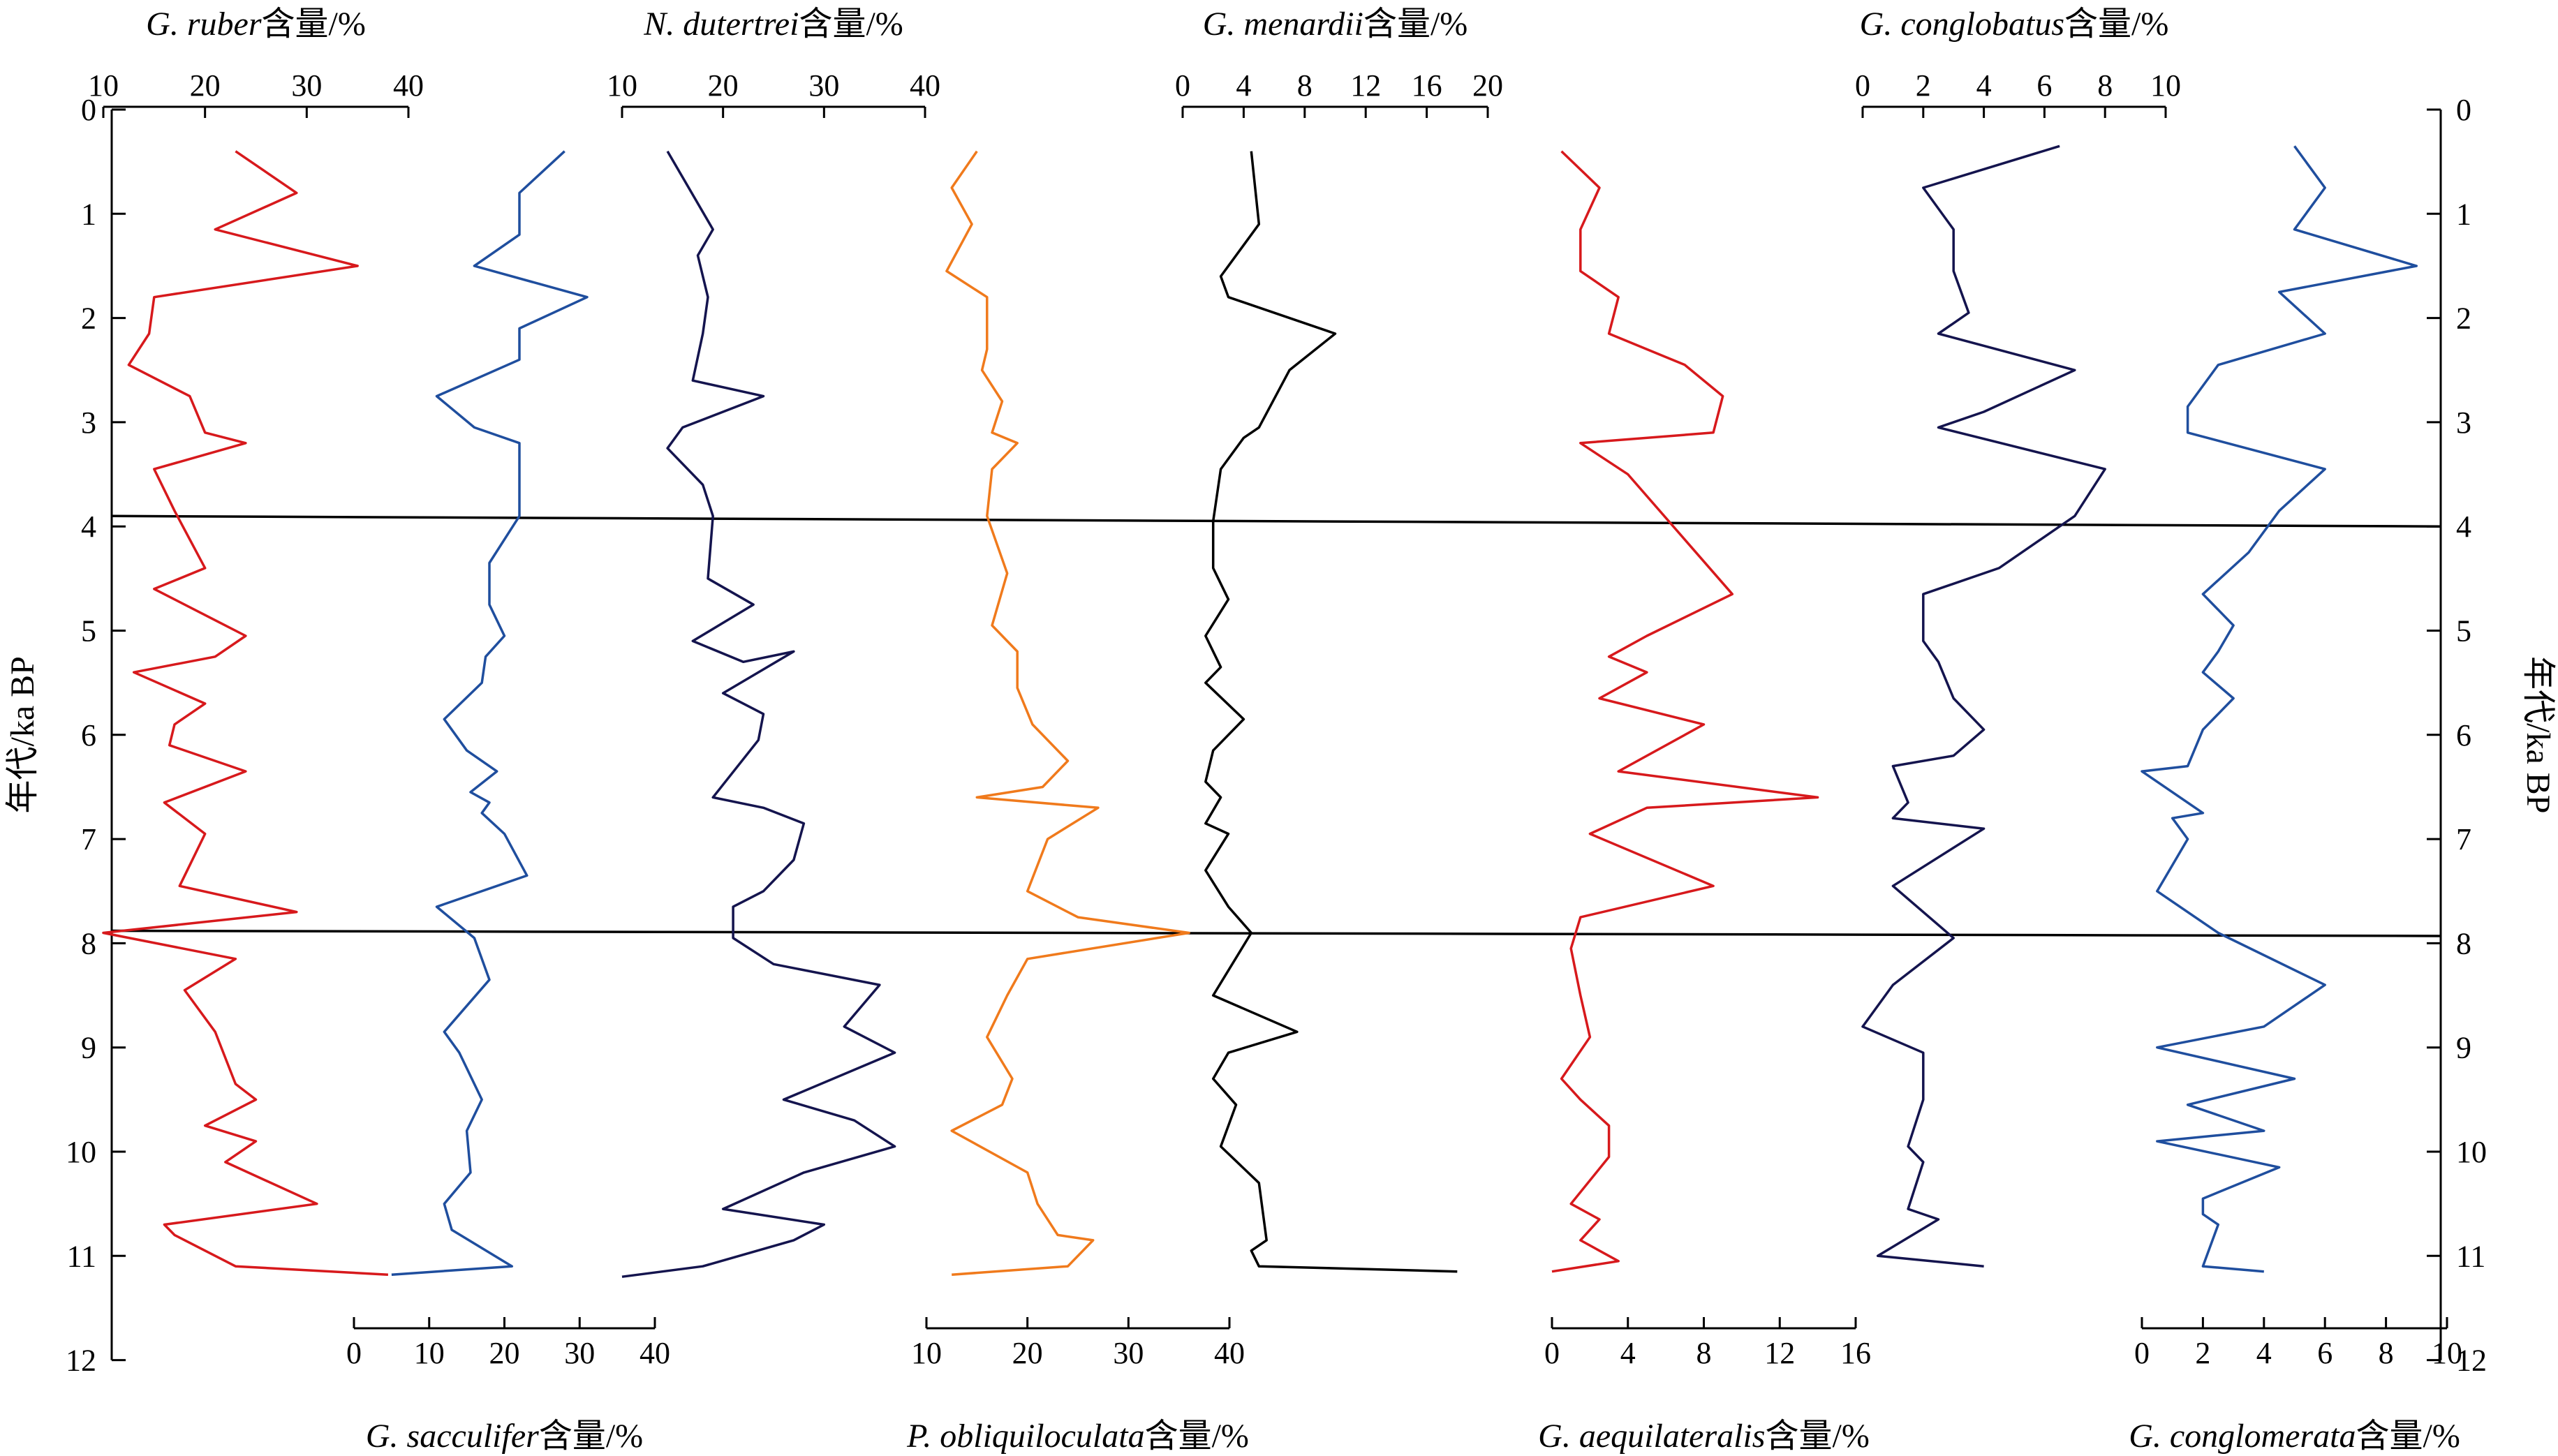 The width and height of the screenshot is (2558, 1456). I want to click on x-axis-title-n-dutertrei: N. dutertrei含量/%, so click(773, 24).